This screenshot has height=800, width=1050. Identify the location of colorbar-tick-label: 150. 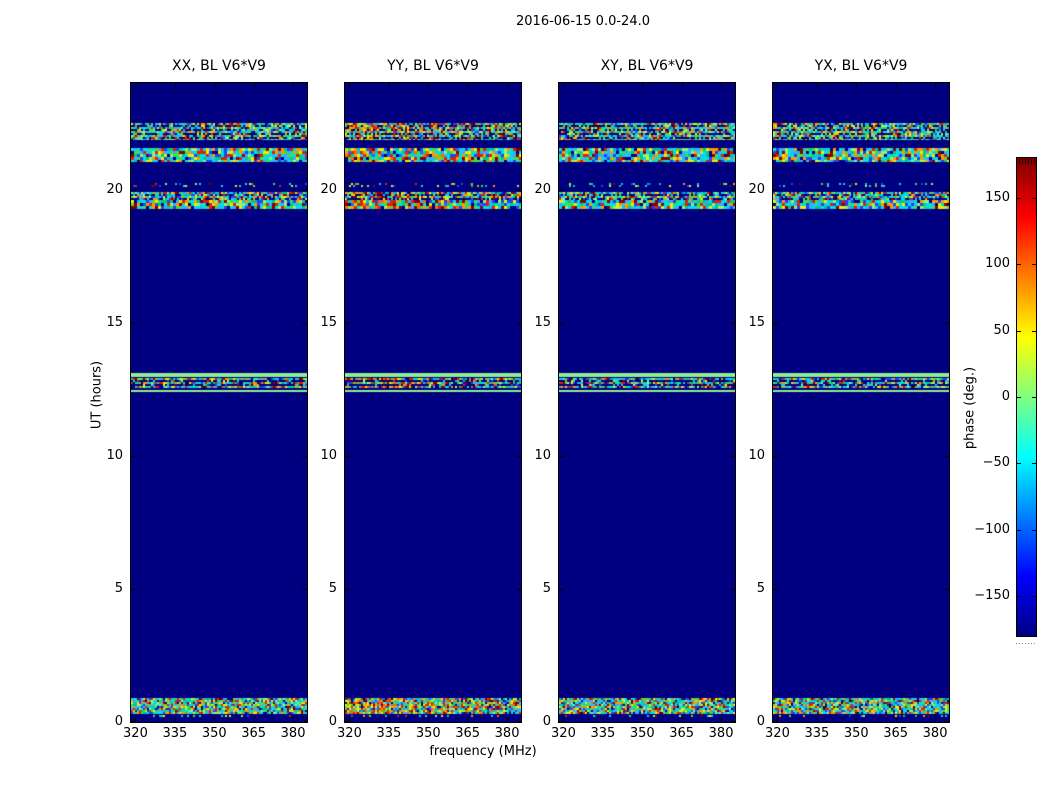
(997, 197).